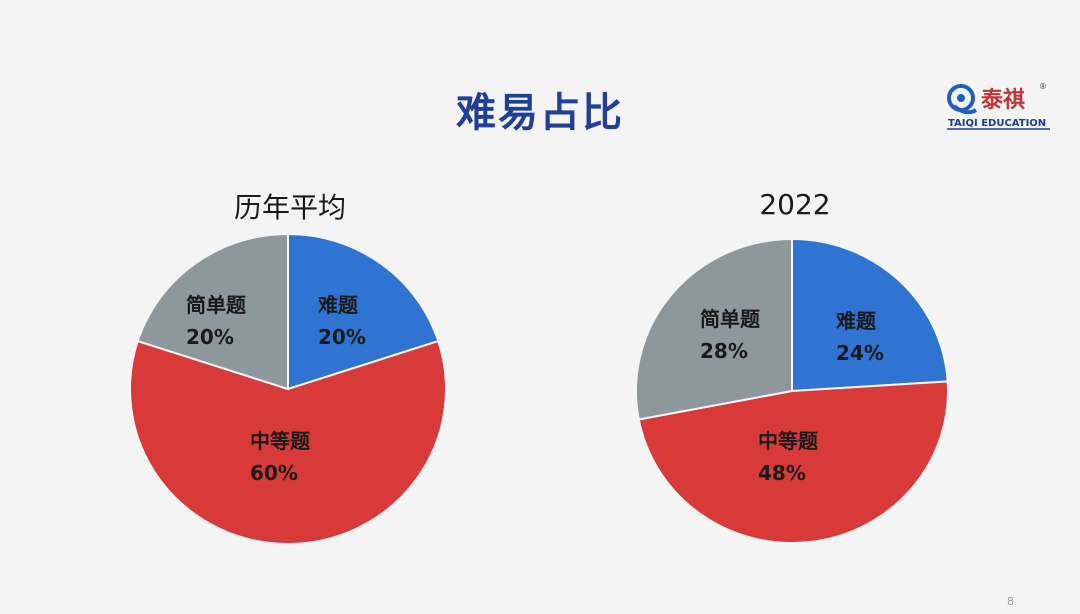 The image size is (1080, 614). What do you see at coordinates (795, 204) in the screenshot?
I see `chart-title-2022: 2022` at bounding box center [795, 204].